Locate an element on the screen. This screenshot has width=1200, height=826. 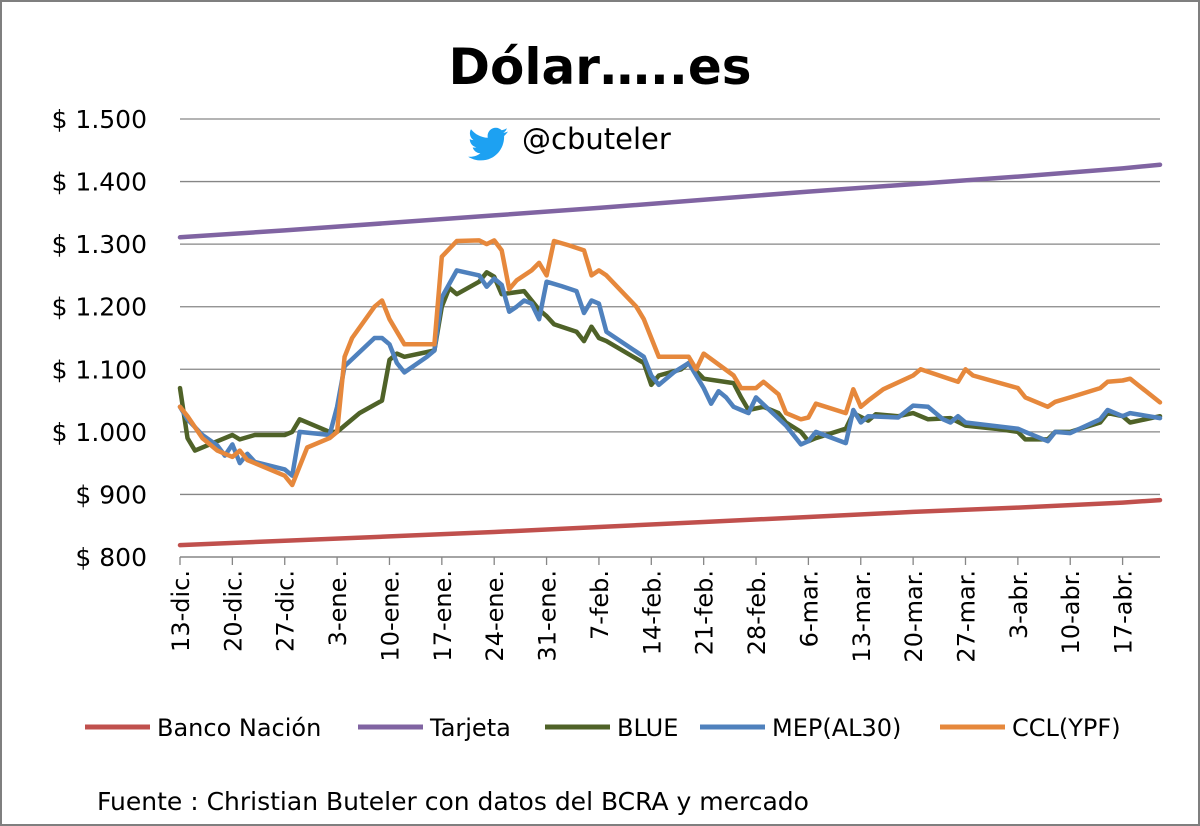
legend-label-4: CCL(YPF) is located at coordinates (1066, 728).